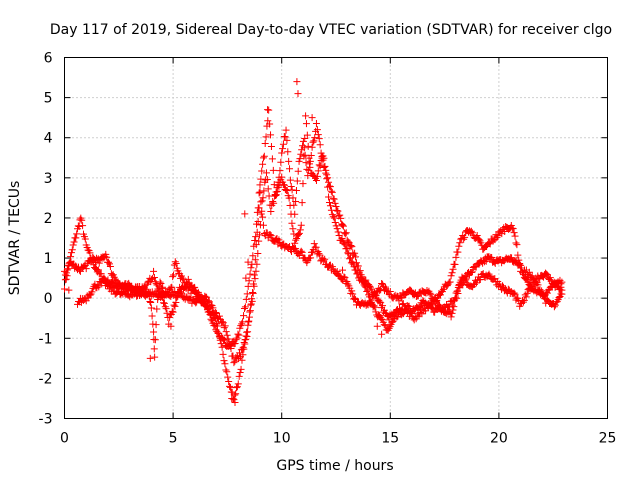 This screenshot has width=640, height=480. What do you see at coordinates (64, 439) in the screenshot?
I see `x-tick-label: 0` at bounding box center [64, 439].